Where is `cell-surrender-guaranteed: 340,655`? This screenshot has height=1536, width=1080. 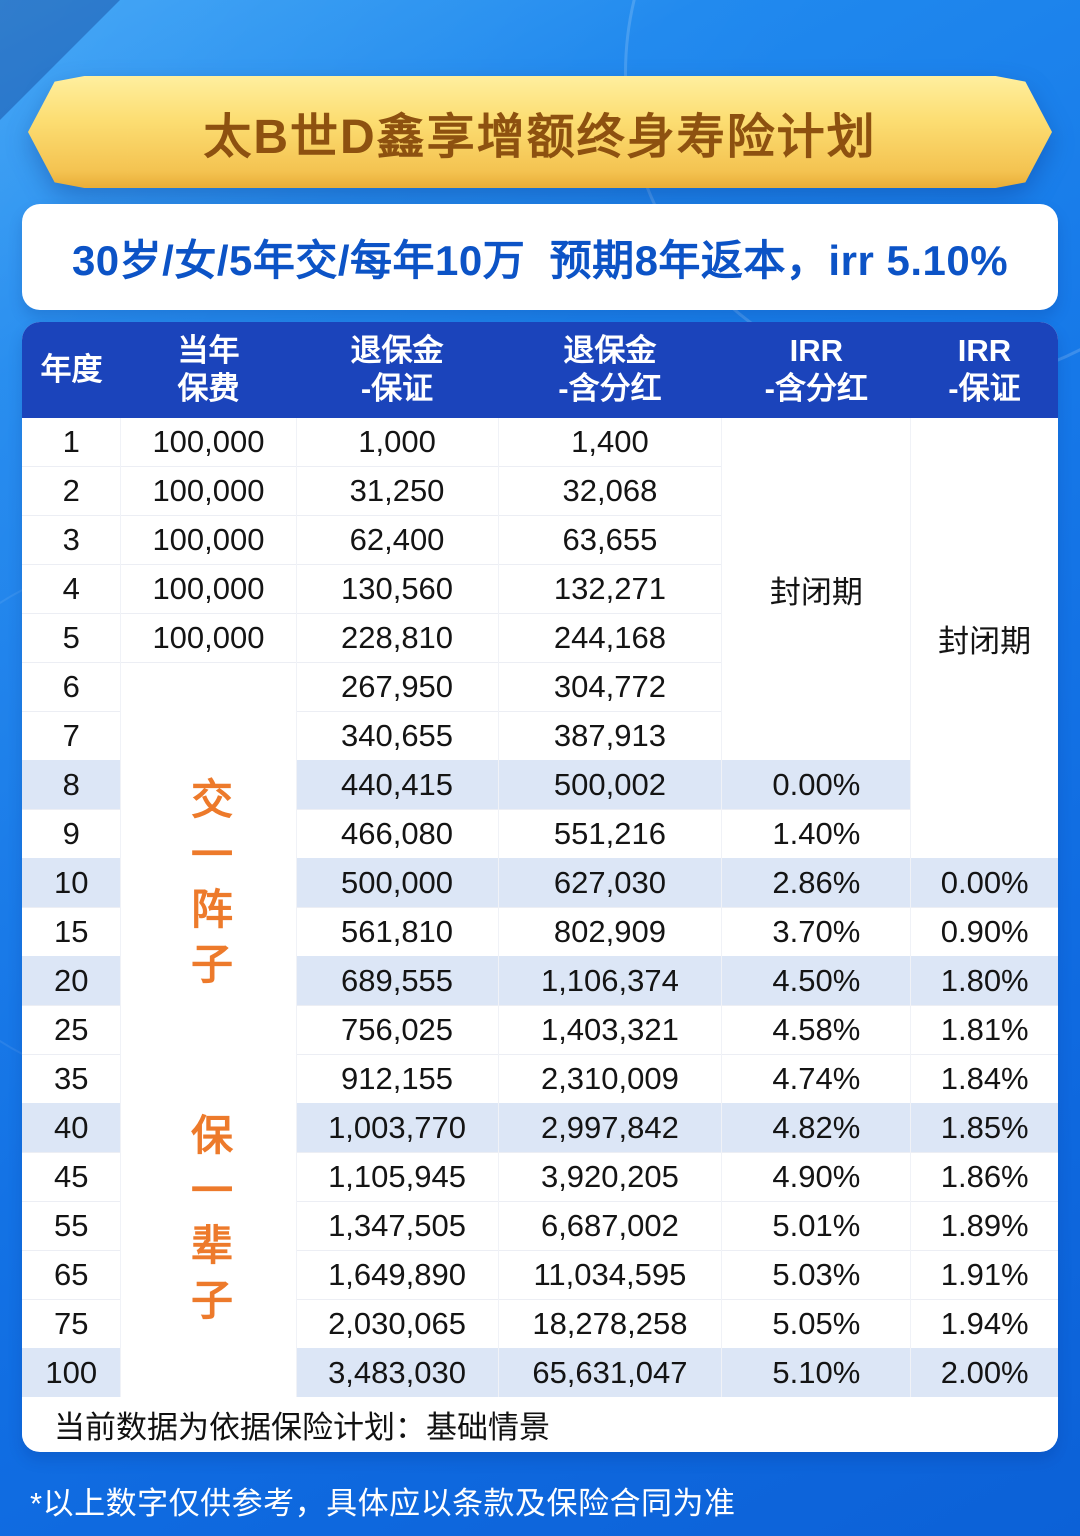 cell-surrender-guaranteed: 340,655 is located at coordinates (397, 736).